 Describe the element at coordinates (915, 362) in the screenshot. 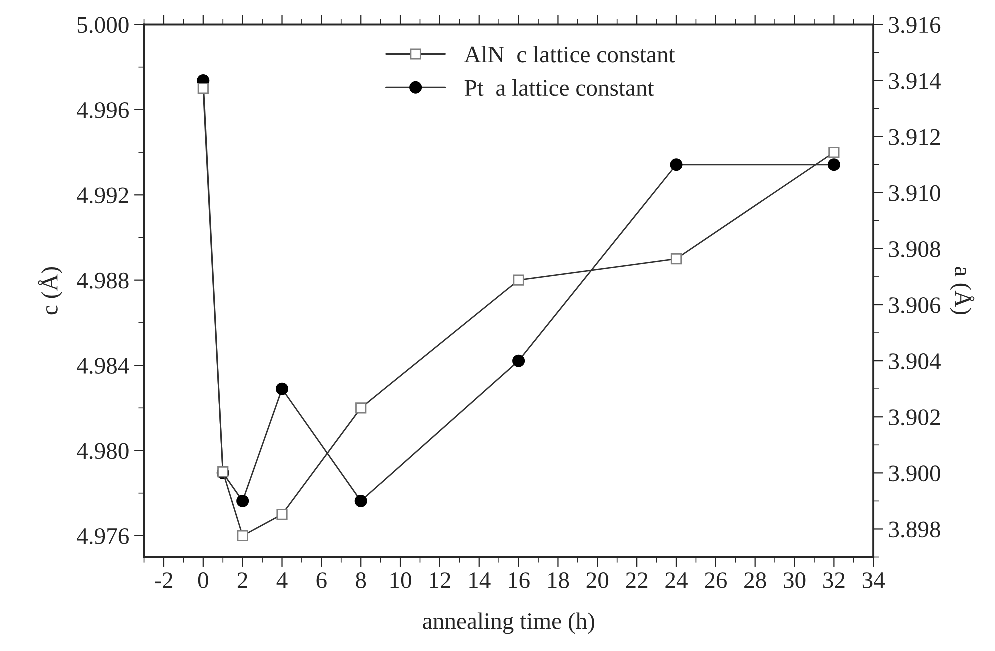

I see `y2-tick-label: 3.904` at that location.